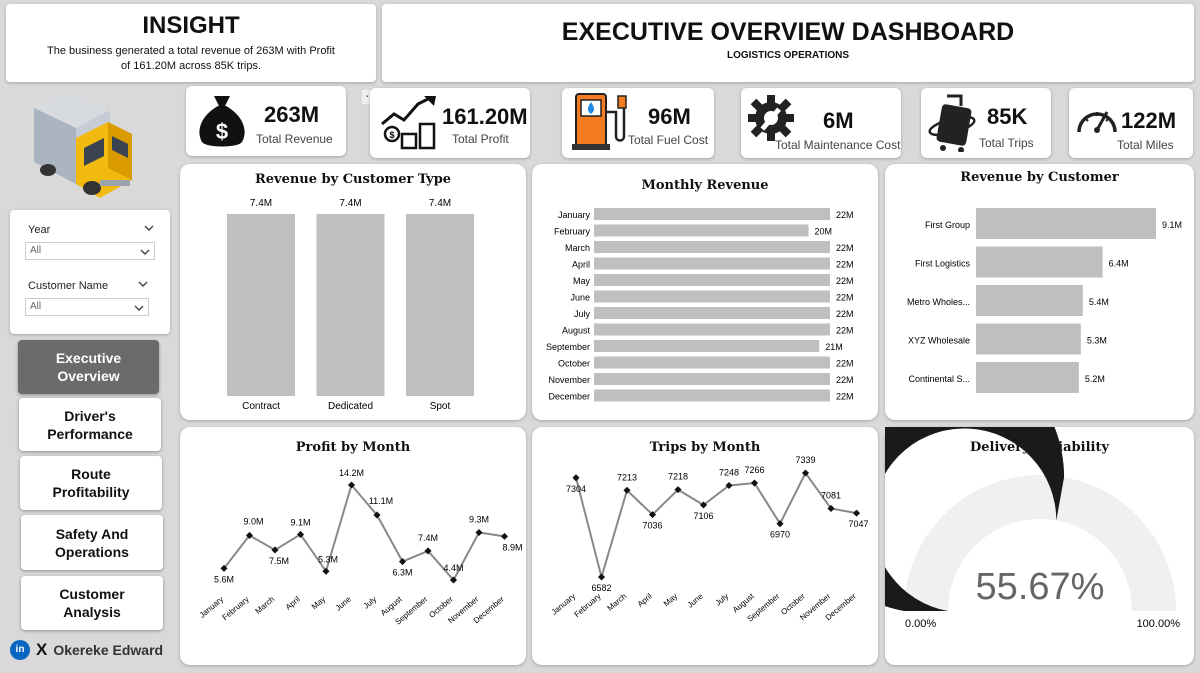  What do you see at coordinates (729, 473) in the screenshot?
I see `data-label: 7248` at bounding box center [729, 473].